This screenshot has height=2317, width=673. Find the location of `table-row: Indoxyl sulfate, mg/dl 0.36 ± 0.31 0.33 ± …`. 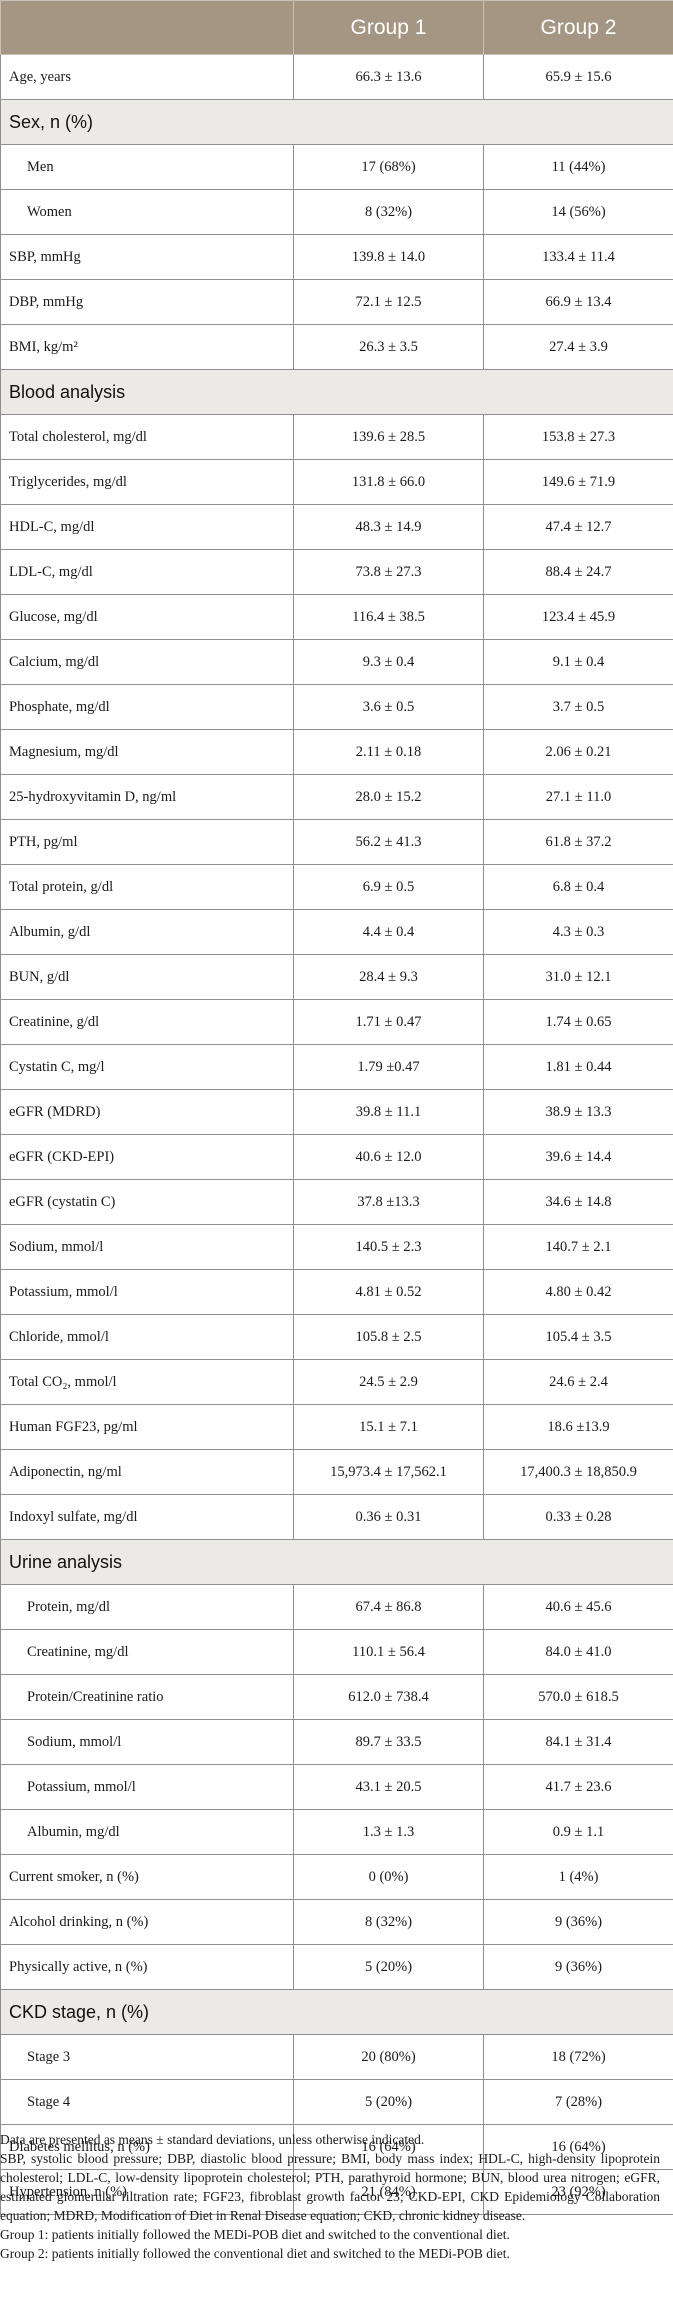

table-row: Indoxyl sulfate, mg/dl 0.36 ± 0.31 0.33 ± … is located at coordinates (336, 1517).